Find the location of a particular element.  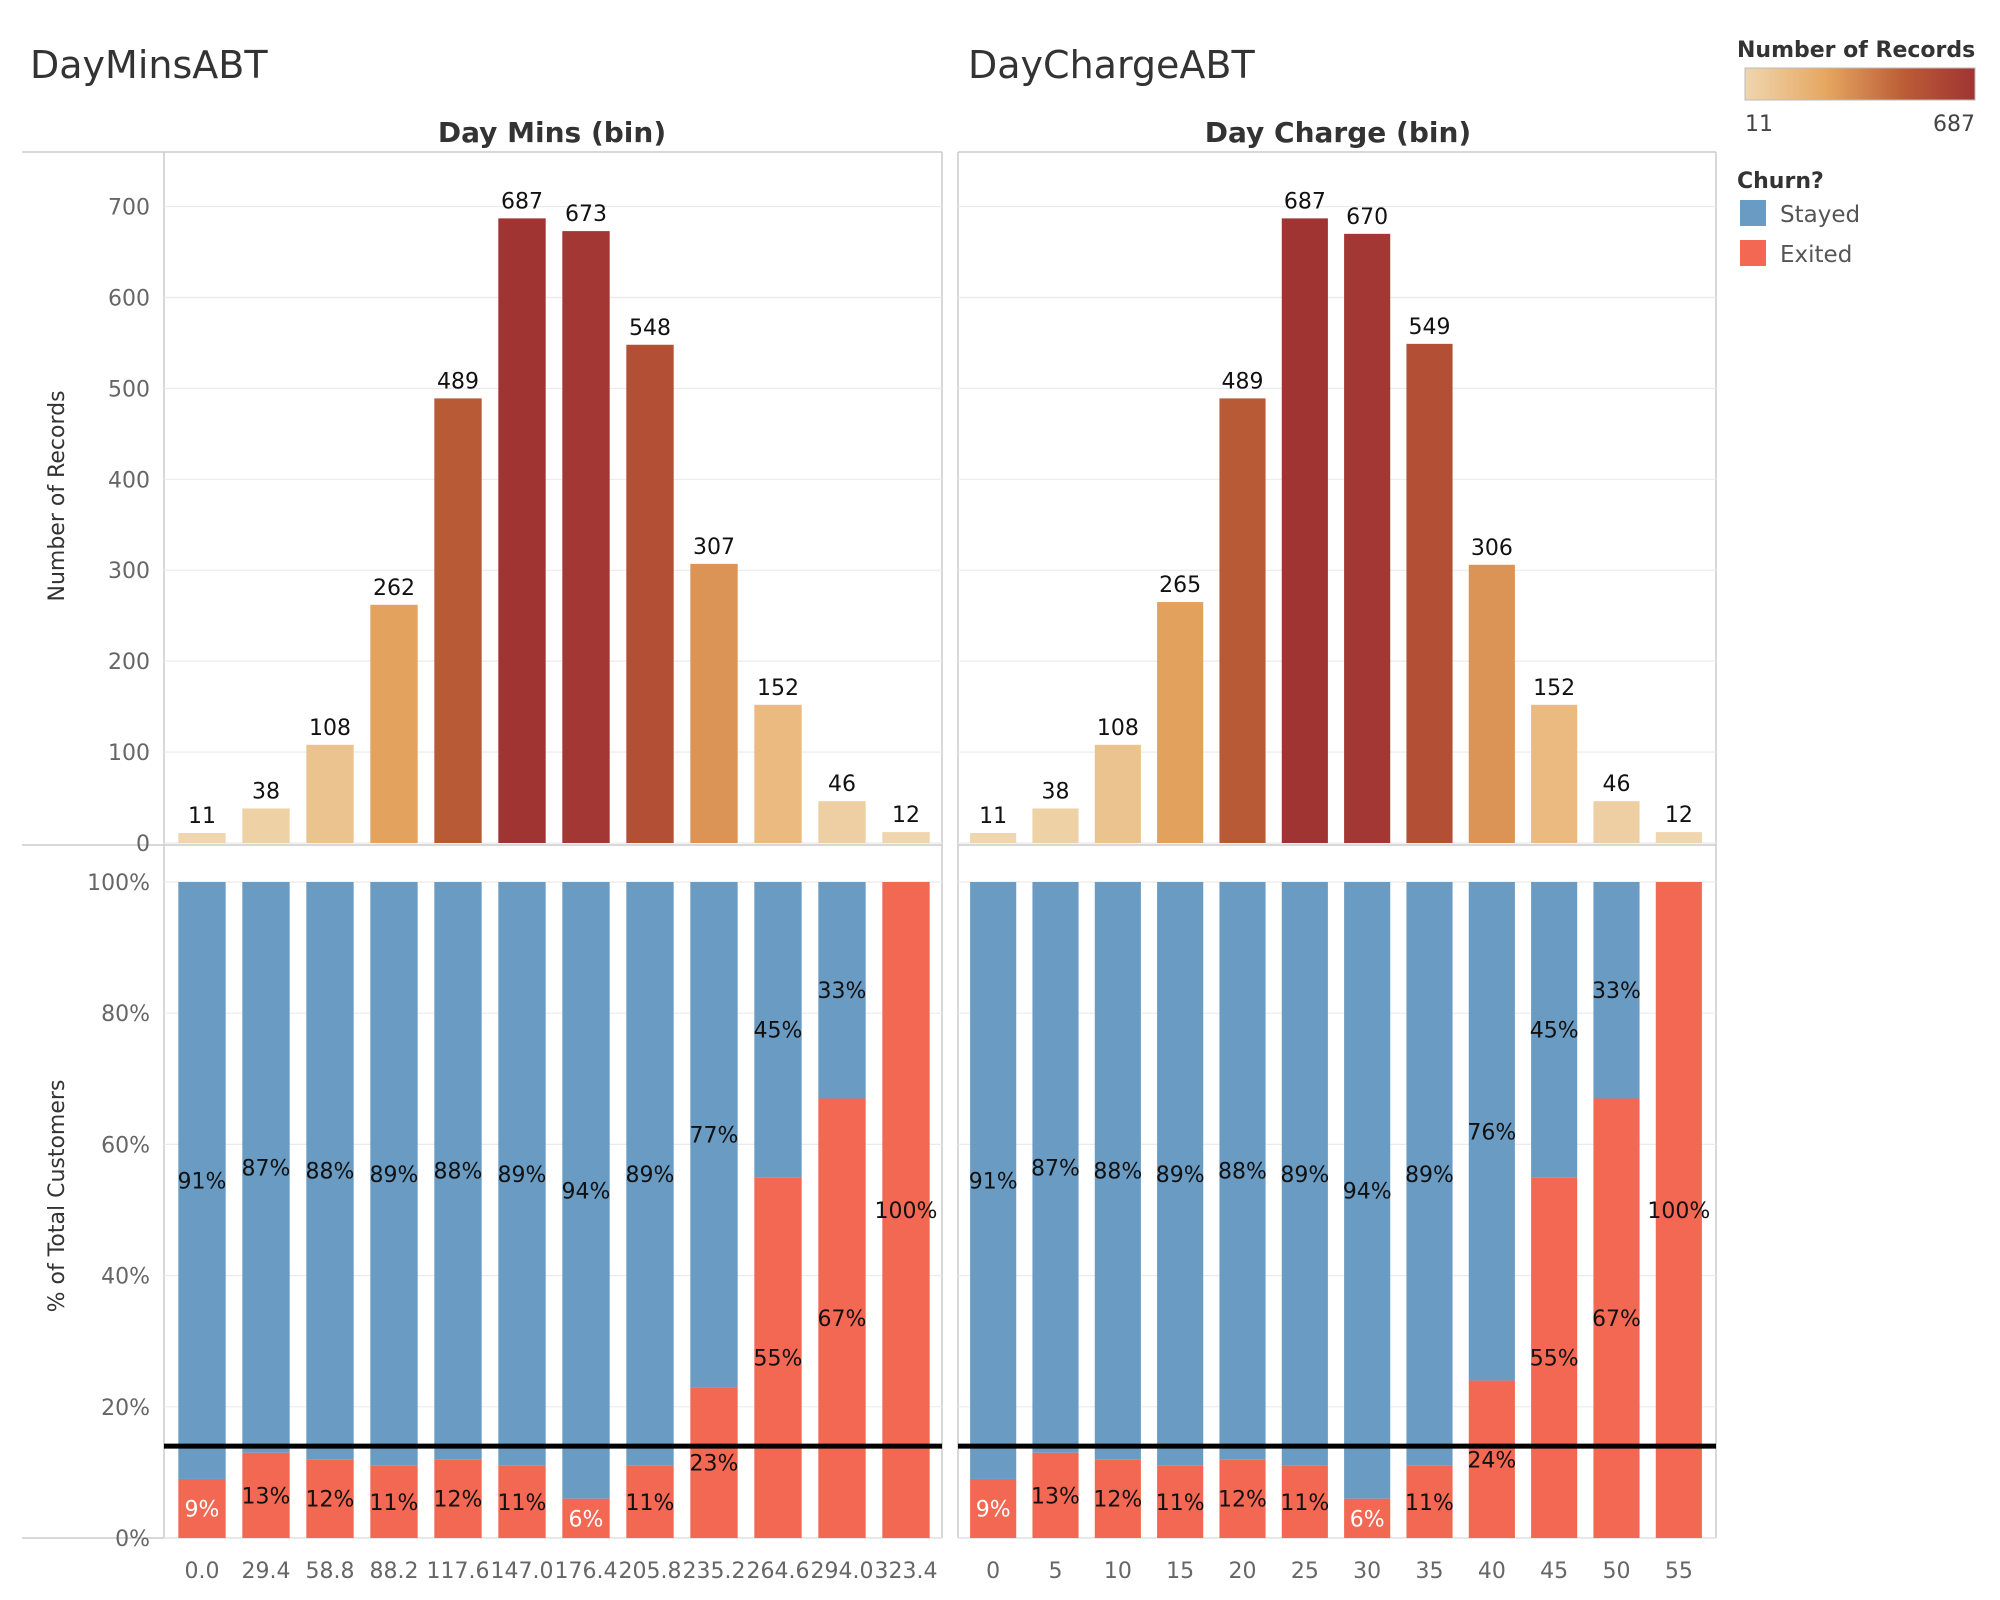

count-tick-label: 500 is located at coordinates (129, 389).